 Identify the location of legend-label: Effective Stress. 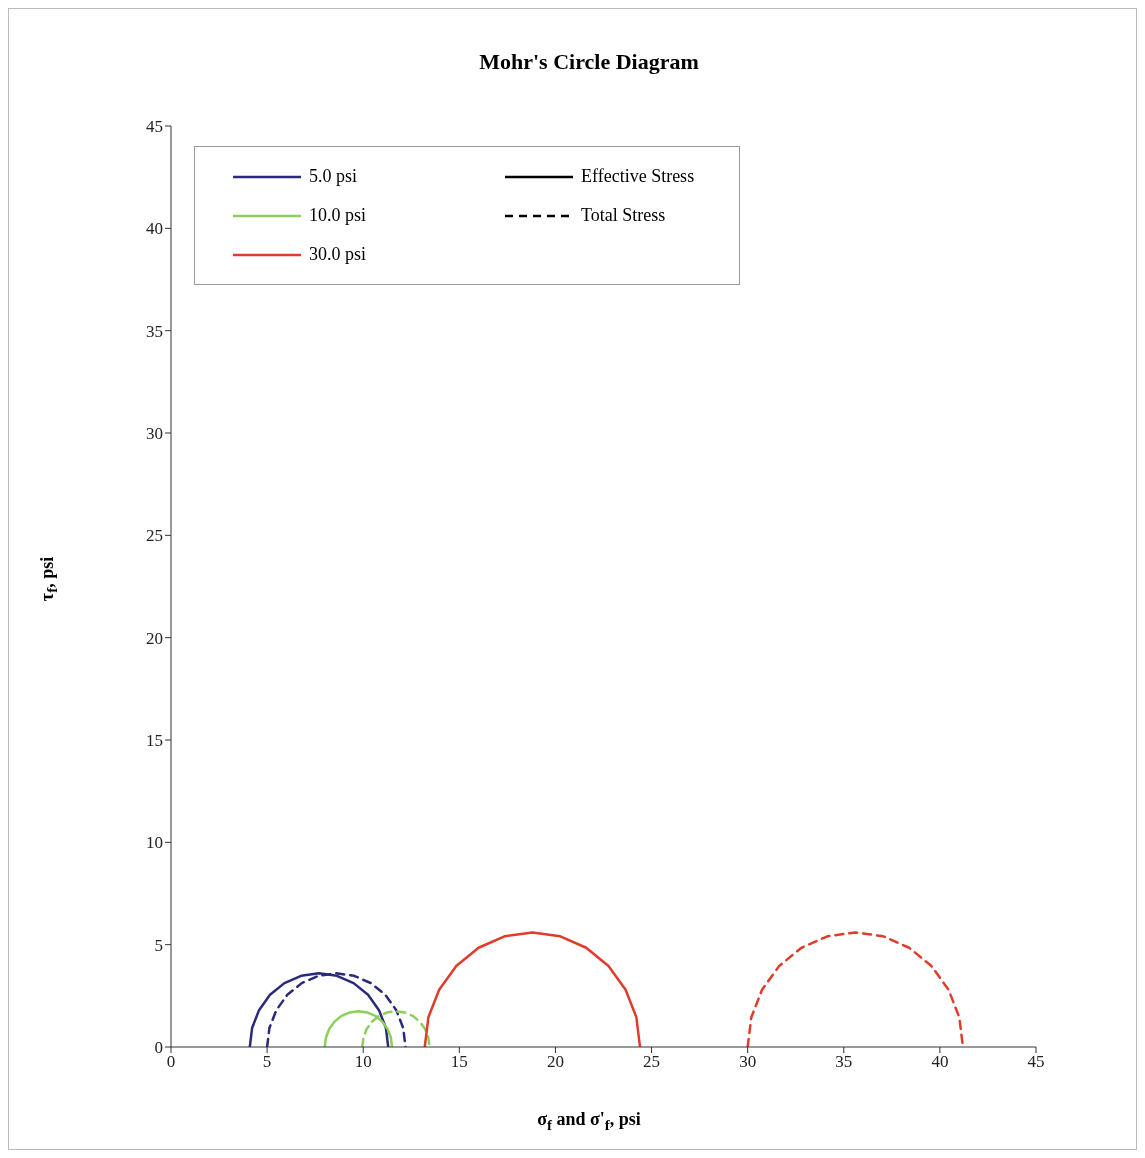
(638, 176).